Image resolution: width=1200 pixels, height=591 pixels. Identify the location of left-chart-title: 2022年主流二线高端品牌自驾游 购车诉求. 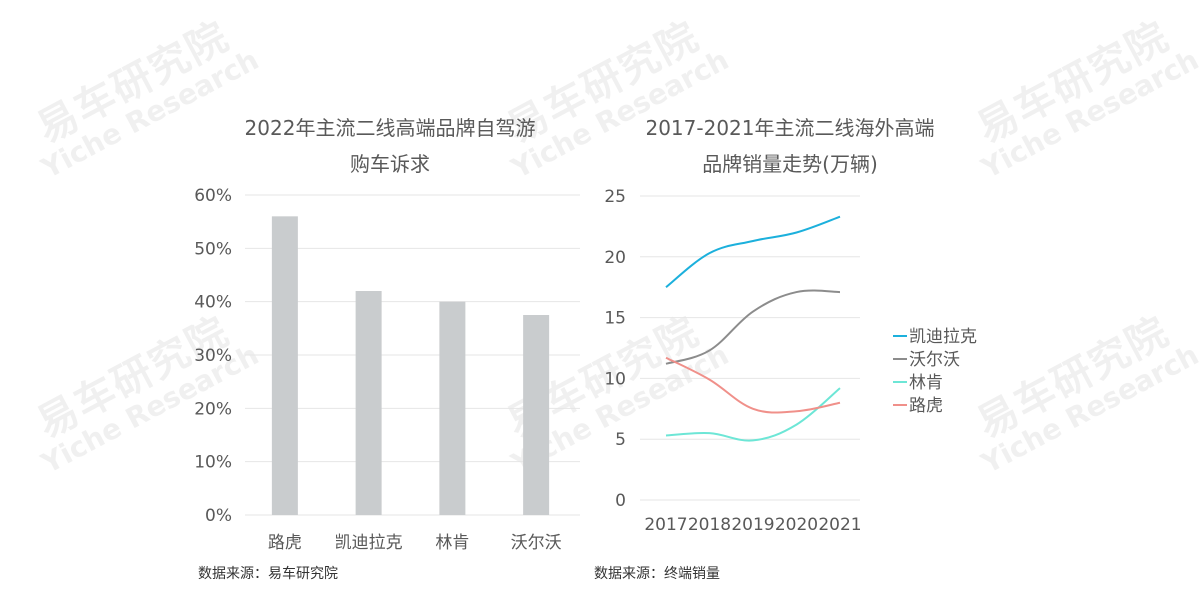
(390, 146).